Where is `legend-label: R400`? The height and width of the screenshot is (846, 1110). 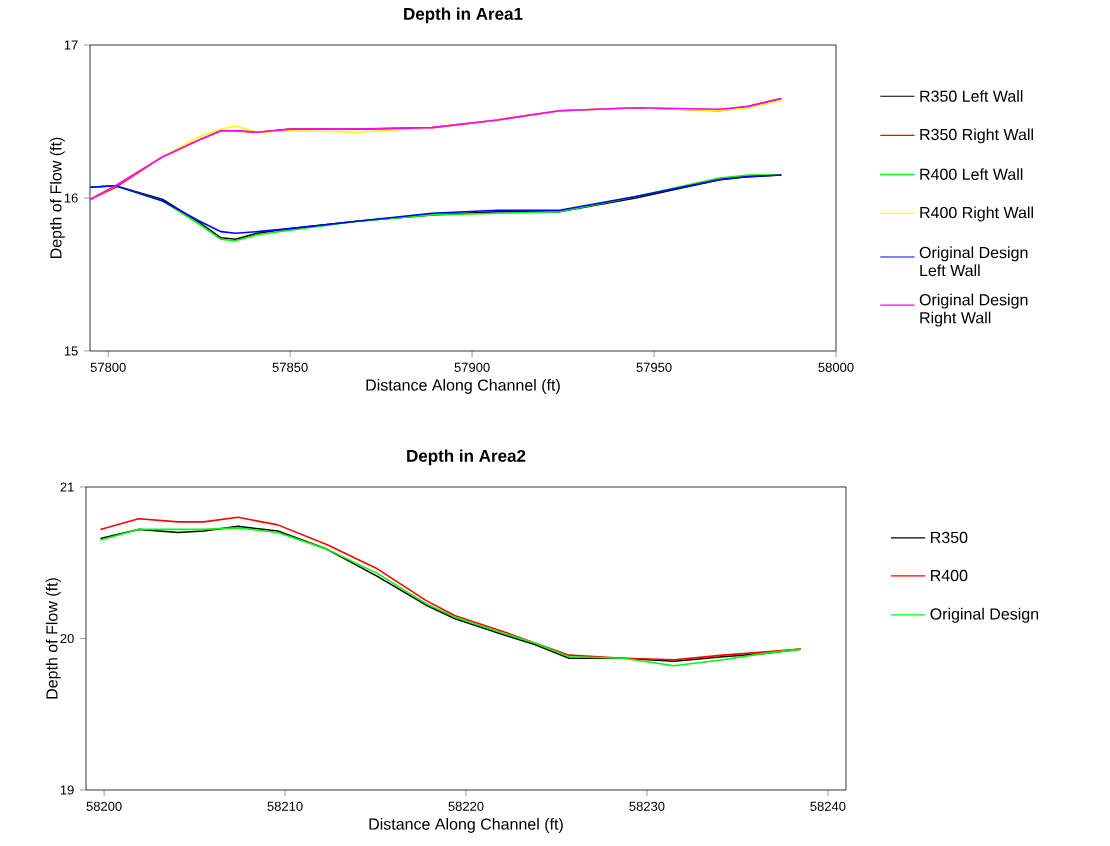 legend-label: R400 is located at coordinates (949, 575).